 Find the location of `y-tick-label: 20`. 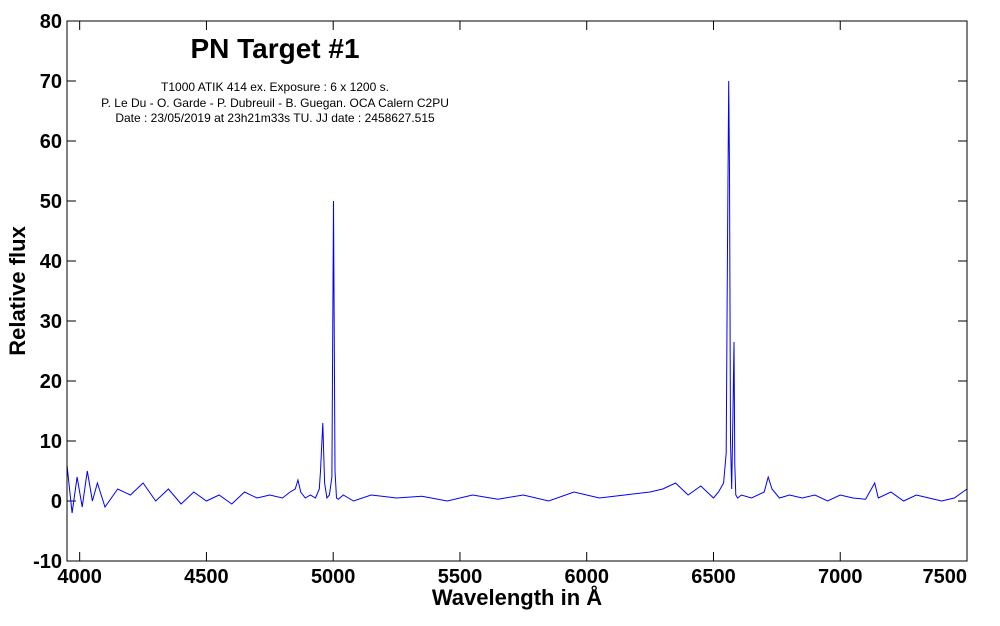

y-tick-label: 20 is located at coordinates (51, 382).